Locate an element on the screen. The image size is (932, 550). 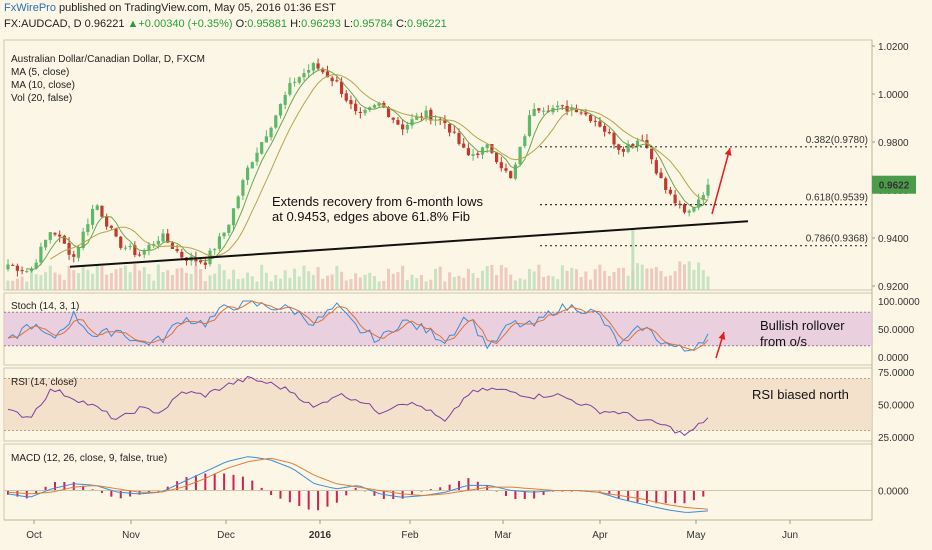
price-up-arrow-shaft is located at coordinates (721, 181).